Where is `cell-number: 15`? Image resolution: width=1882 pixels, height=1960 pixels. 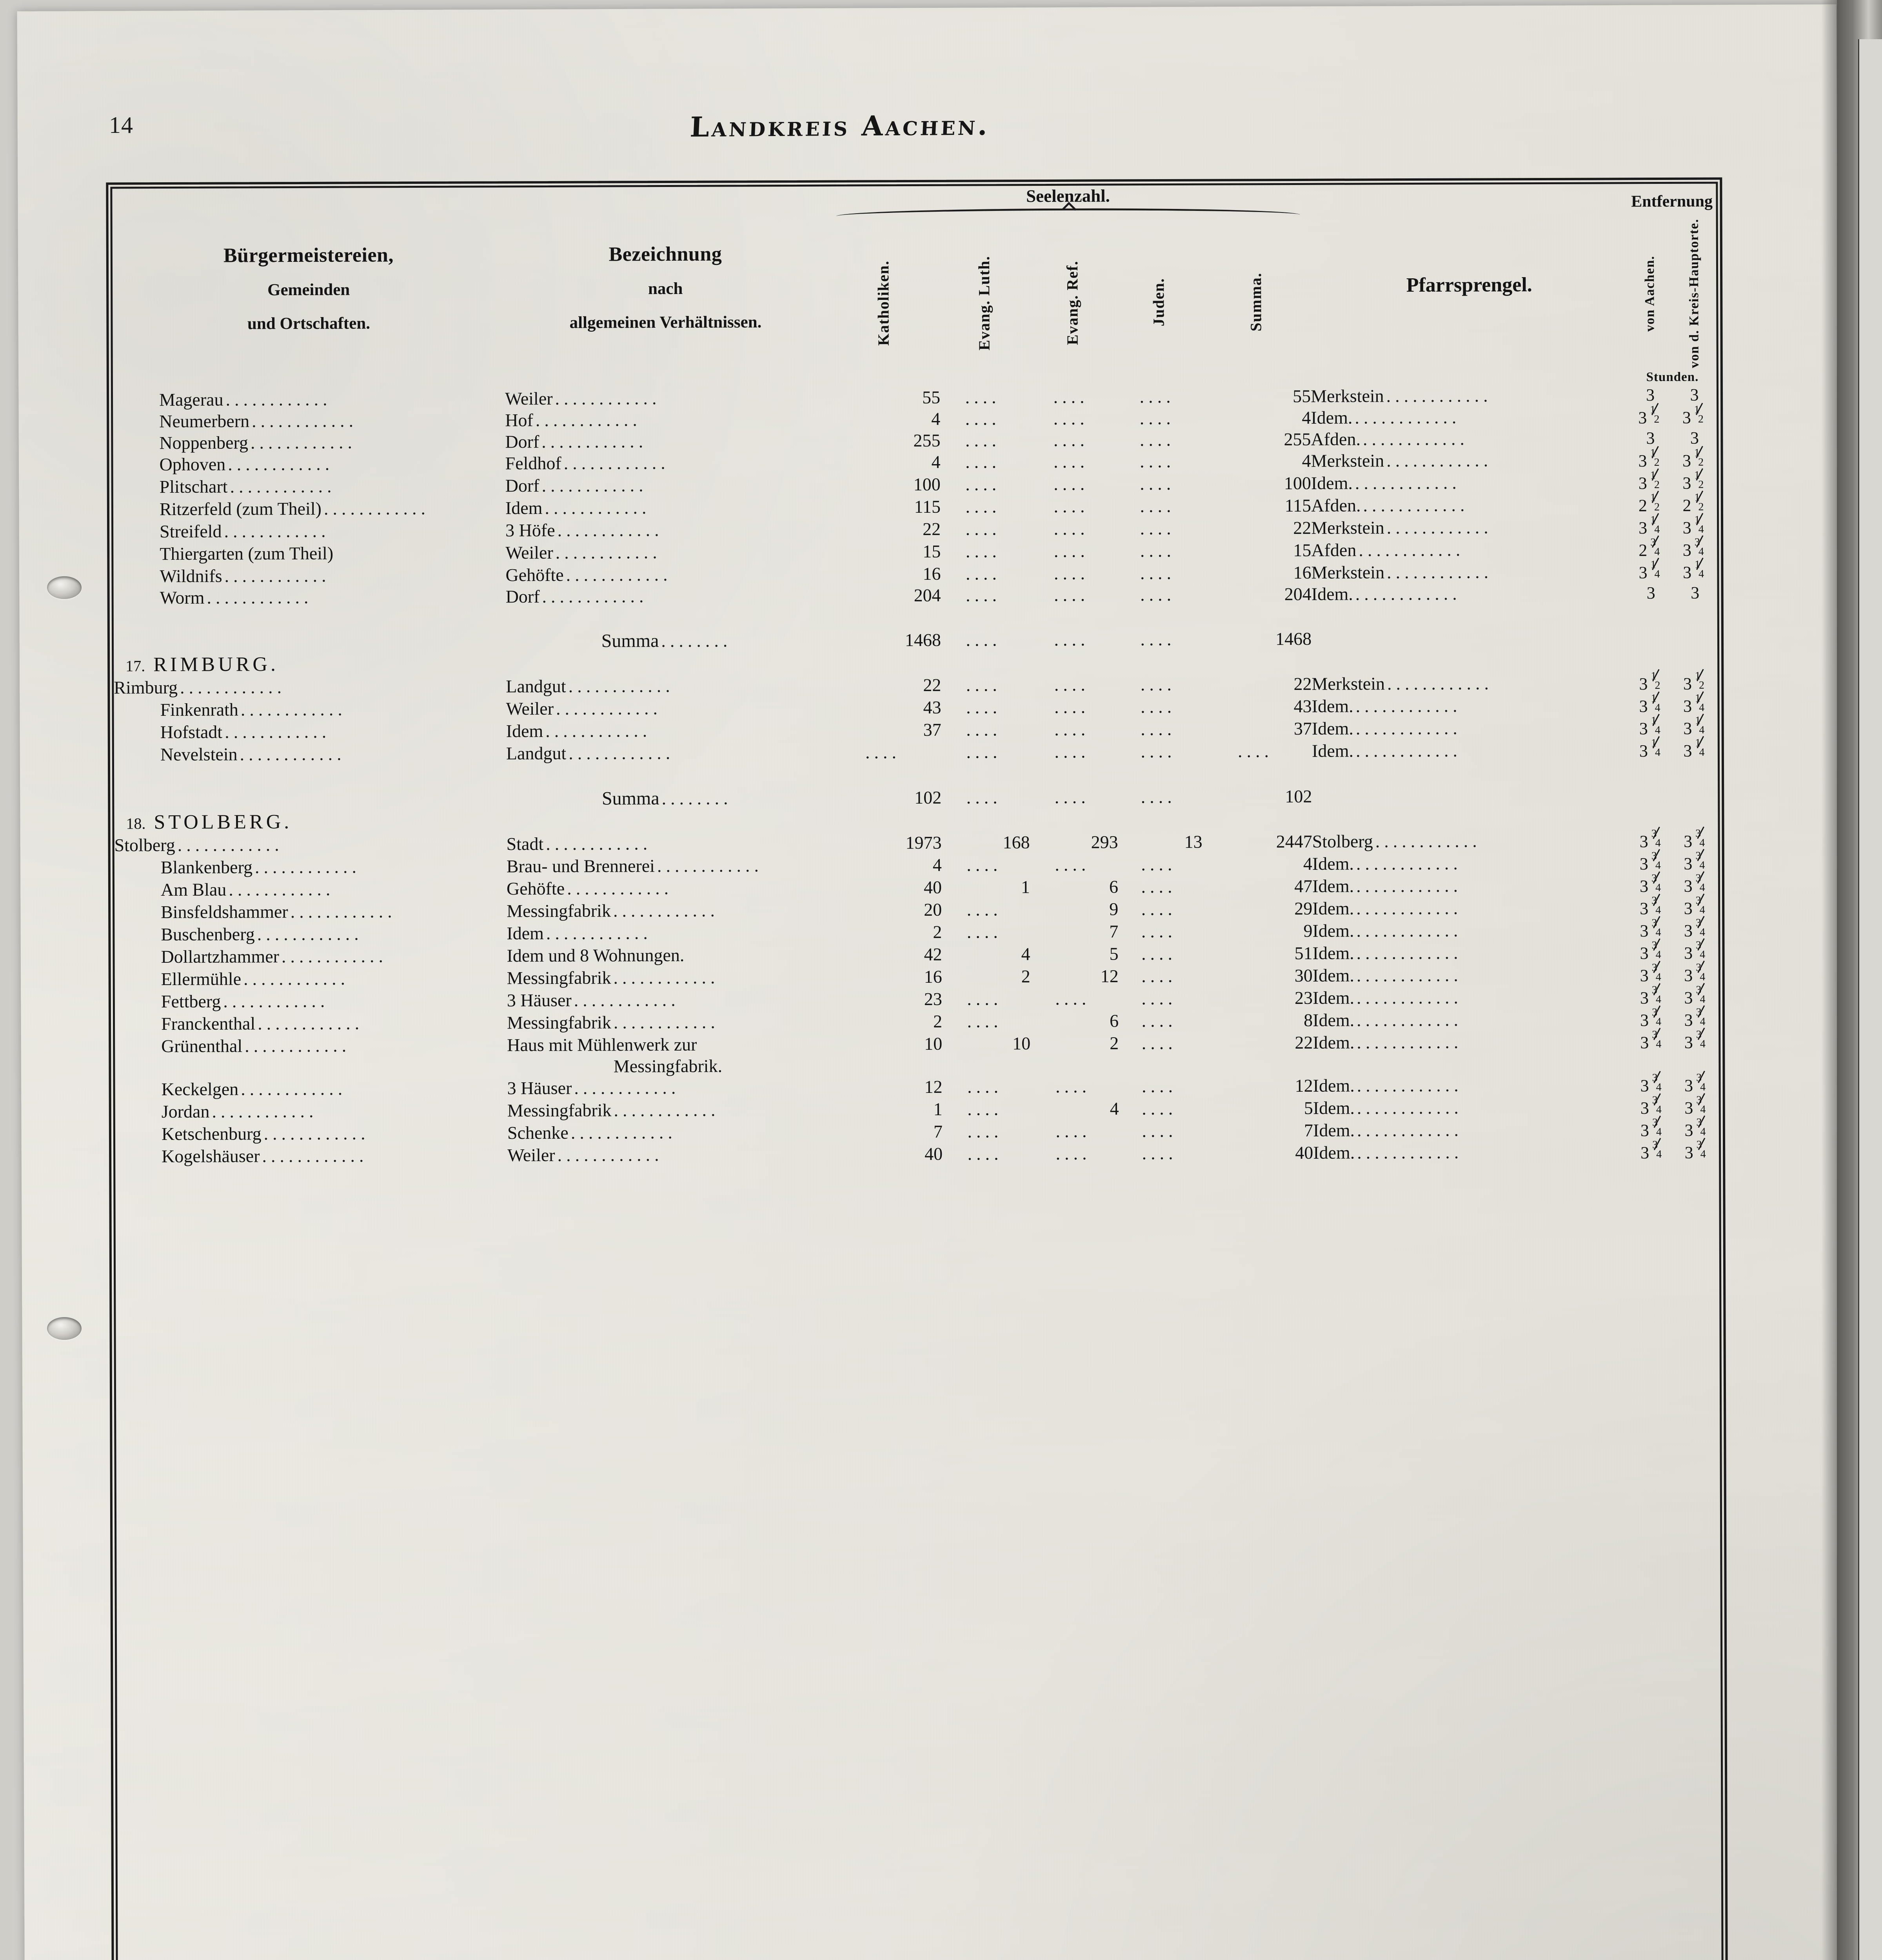 cell-number: 15 is located at coordinates (1302, 550).